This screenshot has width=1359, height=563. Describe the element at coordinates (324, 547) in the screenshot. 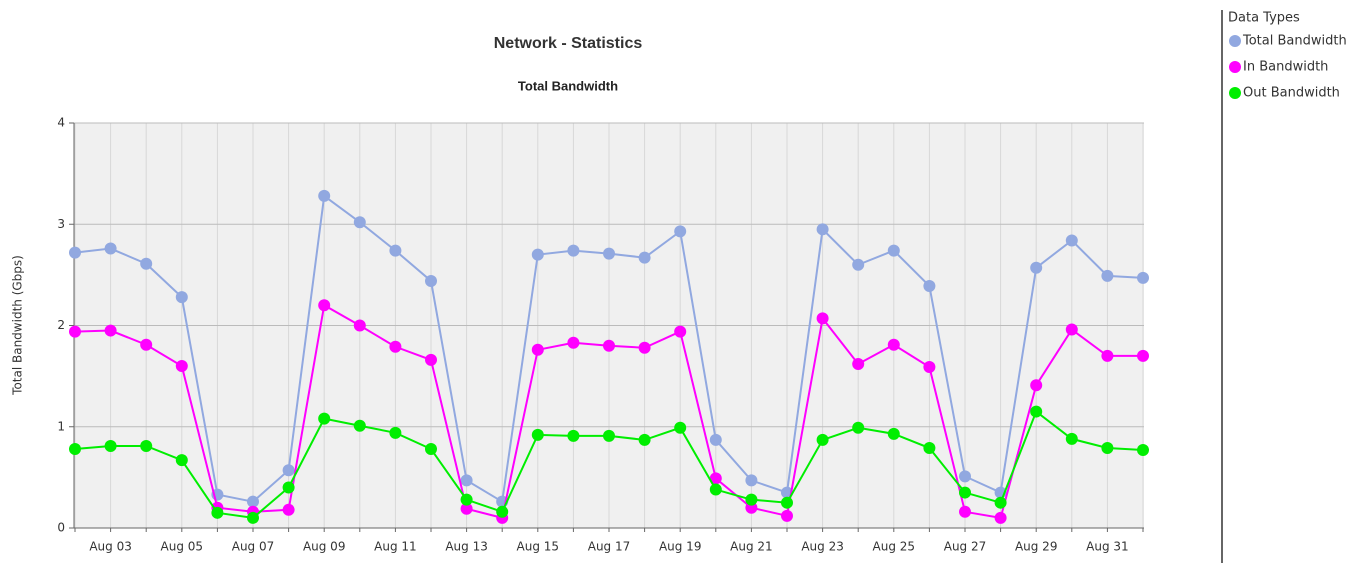

I see `x-tick-label: Aug 09` at that location.